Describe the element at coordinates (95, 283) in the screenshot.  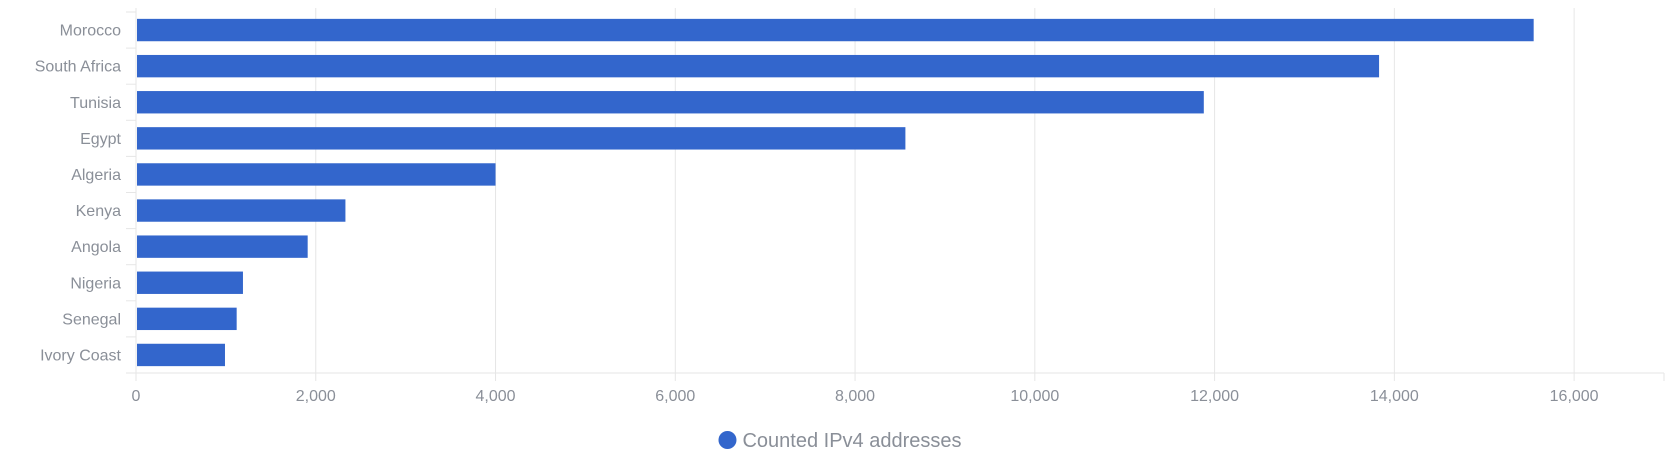
I see `category-label: Nigeria` at that location.